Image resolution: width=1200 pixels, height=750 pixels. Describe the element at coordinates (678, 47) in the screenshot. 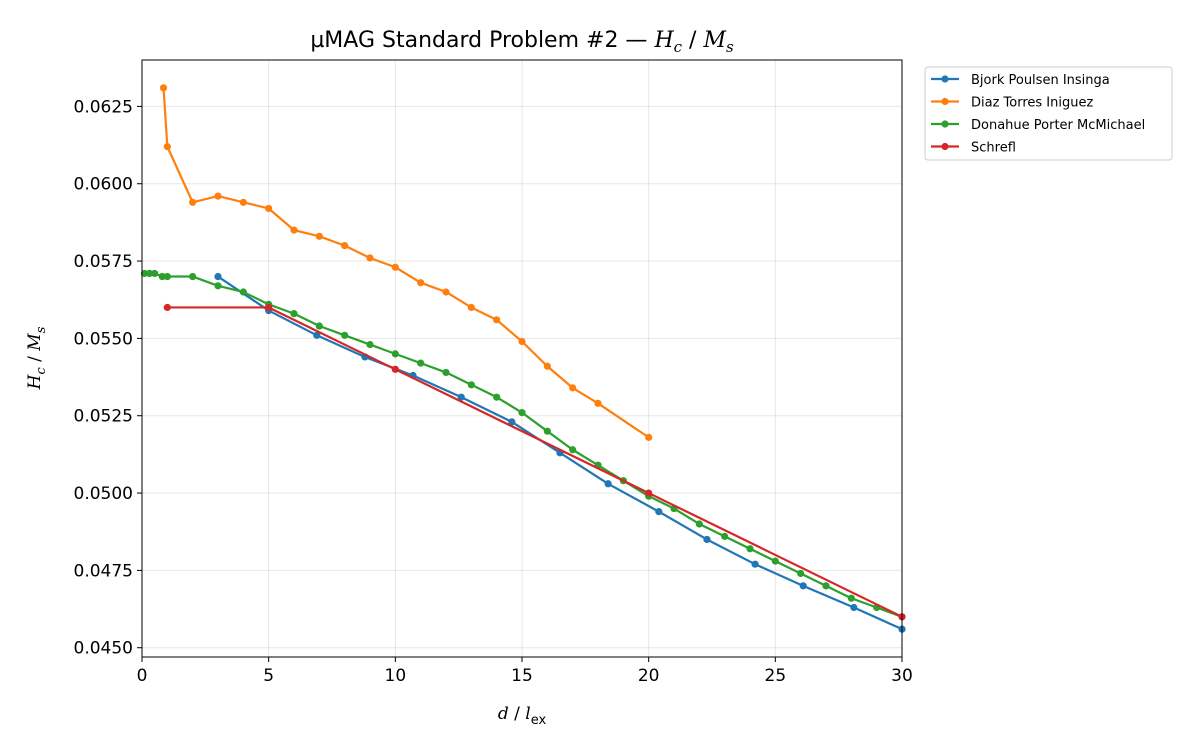

I see `chart-title-math-c: c` at that location.